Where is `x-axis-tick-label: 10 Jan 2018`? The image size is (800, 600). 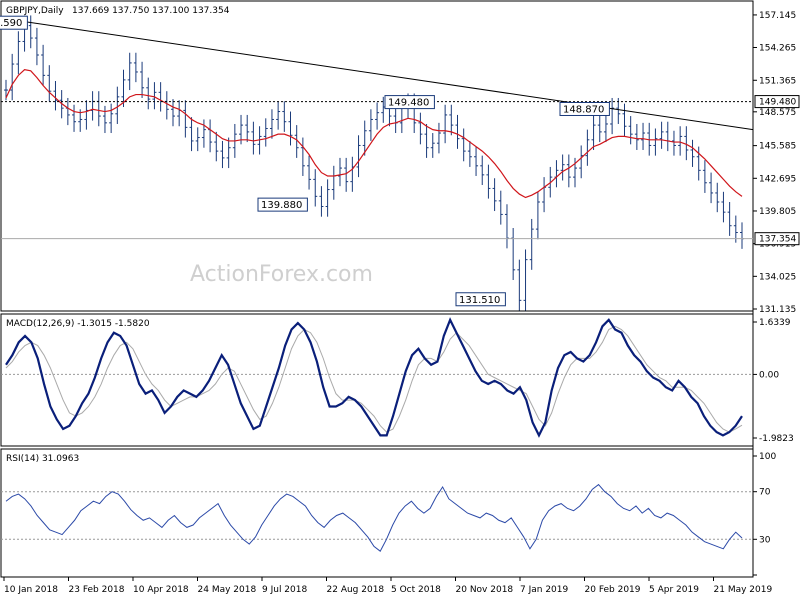 x-axis-tick-label: 10 Jan 2018 is located at coordinates (31, 590).